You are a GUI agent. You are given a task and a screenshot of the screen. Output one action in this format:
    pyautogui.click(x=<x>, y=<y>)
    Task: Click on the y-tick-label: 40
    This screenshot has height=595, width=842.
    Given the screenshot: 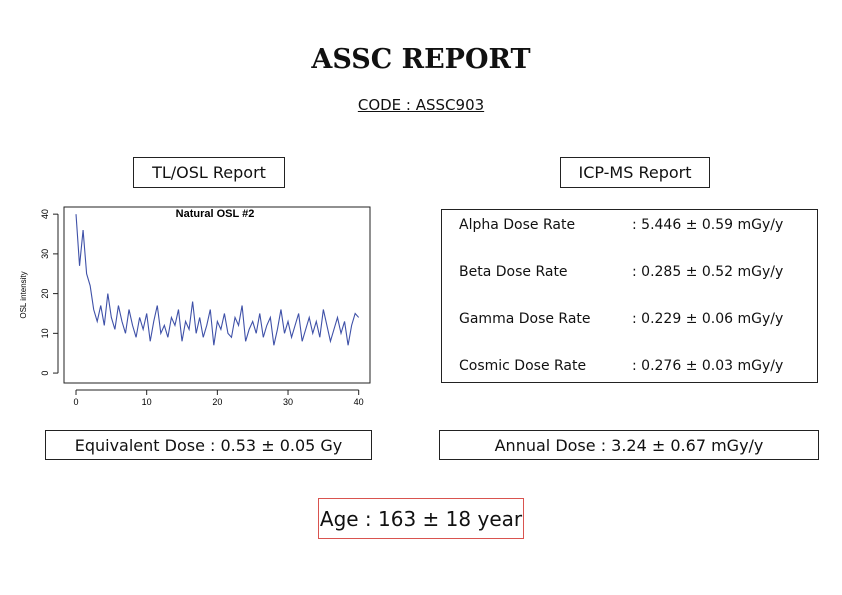 What is the action you would take?
    pyautogui.click(x=45, y=214)
    